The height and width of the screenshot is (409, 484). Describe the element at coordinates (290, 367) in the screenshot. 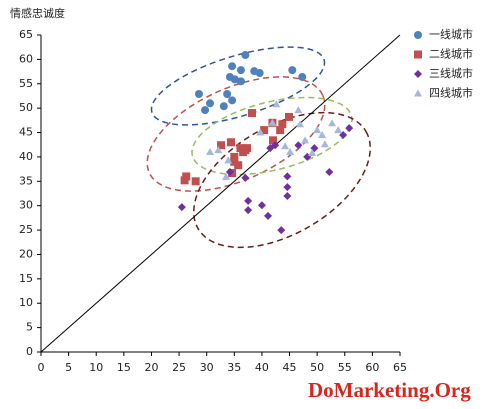

I see `x-tick-label: 45` at that location.